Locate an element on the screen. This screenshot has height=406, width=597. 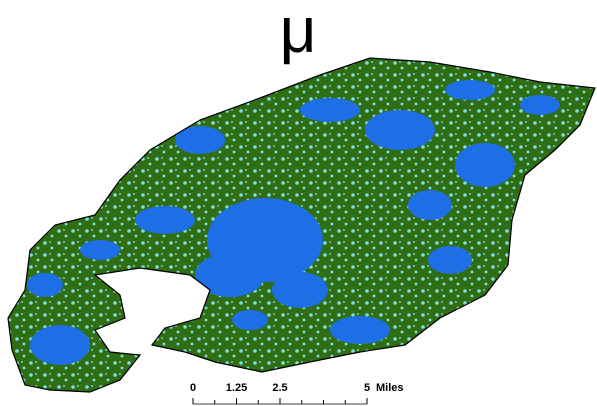
scale-label: 0 is located at coordinates (193, 388).